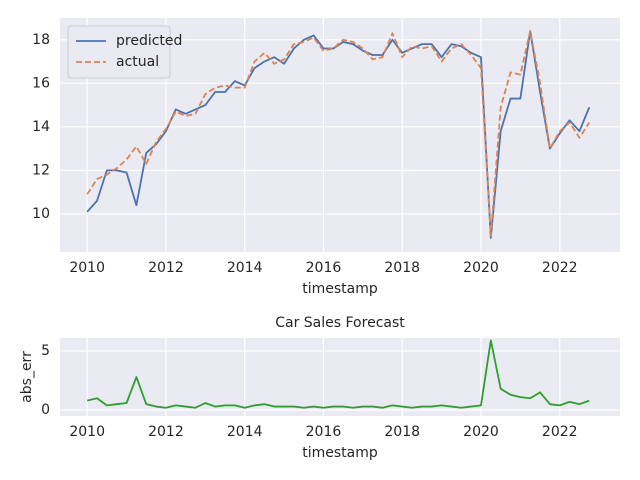 The height and width of the screenshot is (480, 640). What do you see at coordinates (41, 83) in the screenshot?
I see `y-tick-label: 16` at bounding box center [41, 83].